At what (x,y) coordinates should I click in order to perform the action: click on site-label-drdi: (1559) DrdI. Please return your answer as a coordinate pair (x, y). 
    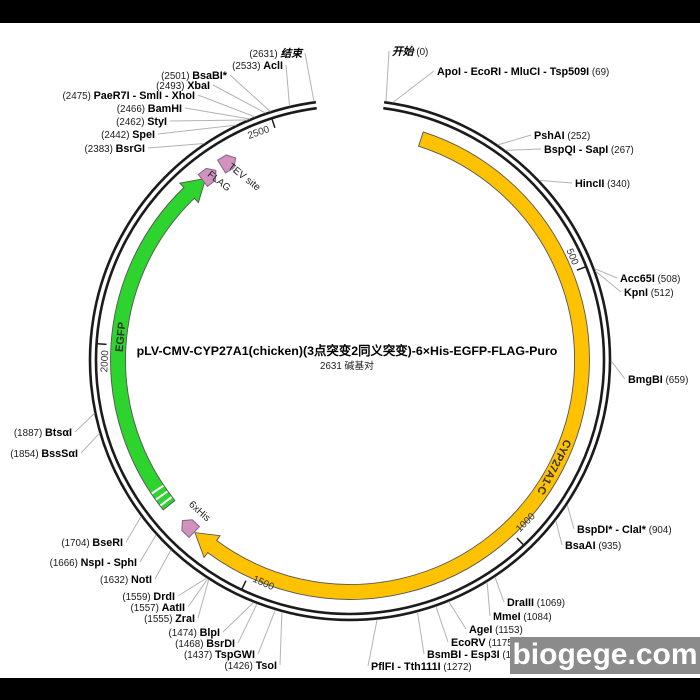
    Looking at the image, I should click on (148, 597).